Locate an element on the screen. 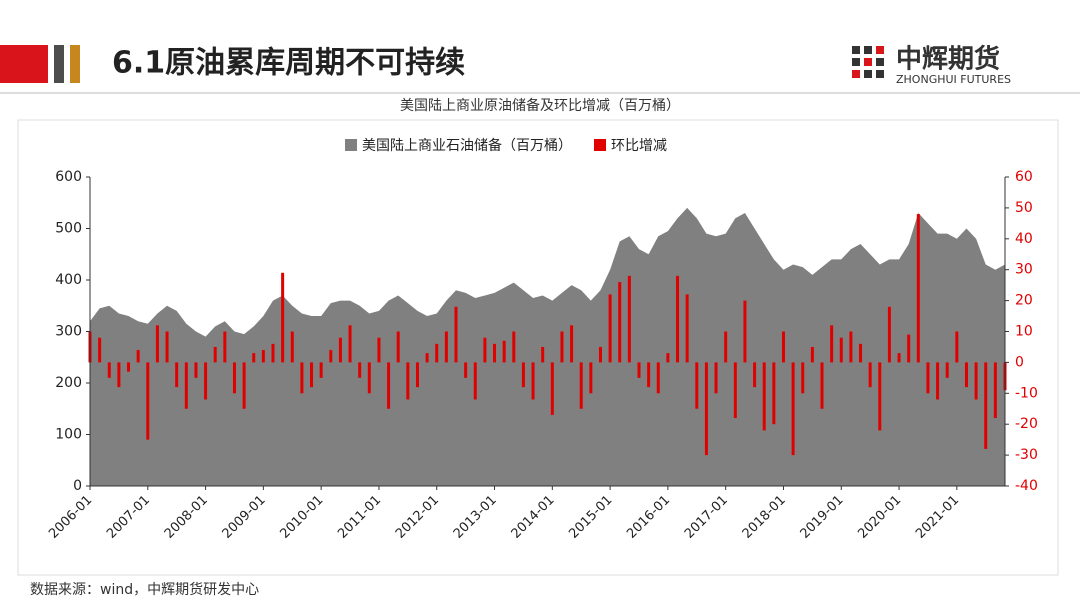 This screenshot has width=1080, height=612. logo-subtext: ZHONGHUI FUTURES is located at coordinates (953, 79).